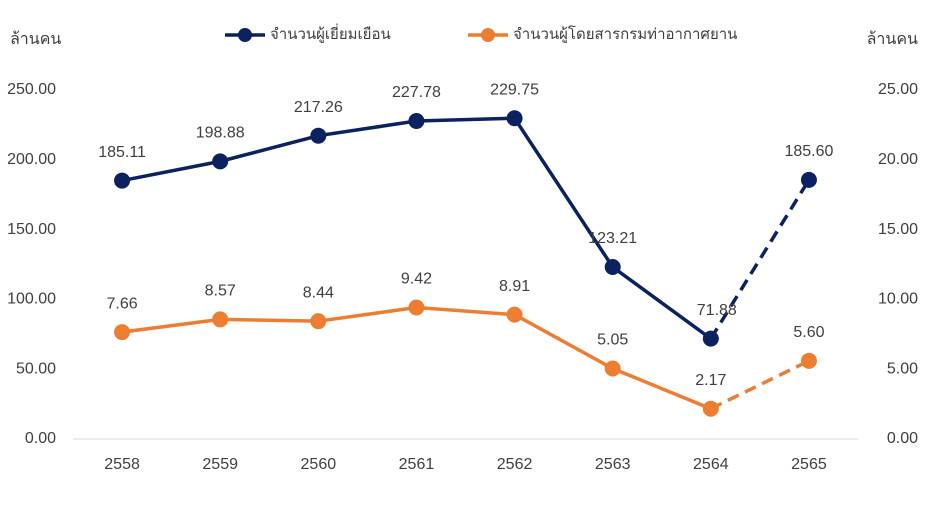  What do you see at coordinates (809, 464) in the screenshot?
I see `x-tick-label: 2565` at bounding box center [809, 464].